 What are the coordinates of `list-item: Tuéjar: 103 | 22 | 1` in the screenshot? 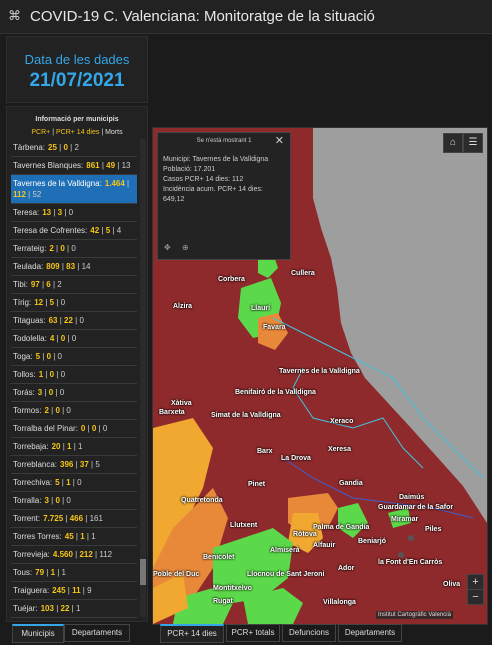 It's located at (74, 609).